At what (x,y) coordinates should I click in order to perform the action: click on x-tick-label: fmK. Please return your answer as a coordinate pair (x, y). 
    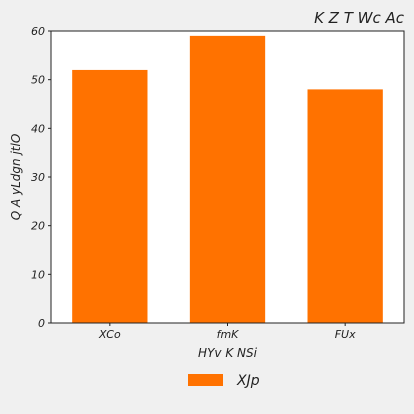
    Looking at the image, I should click on (228, 334).